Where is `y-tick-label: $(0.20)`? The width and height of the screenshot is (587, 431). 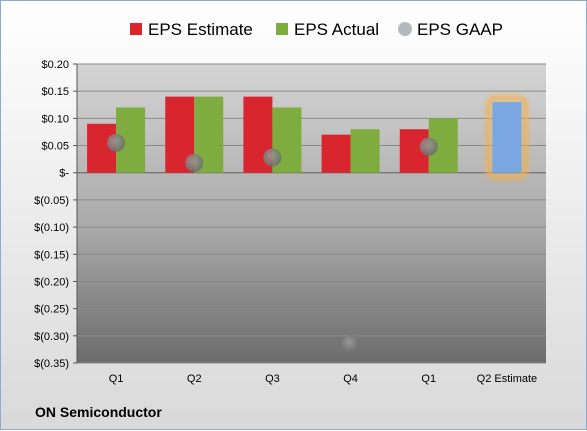
y-tick-label: $(0.20) is located at coordinates (51, 282).